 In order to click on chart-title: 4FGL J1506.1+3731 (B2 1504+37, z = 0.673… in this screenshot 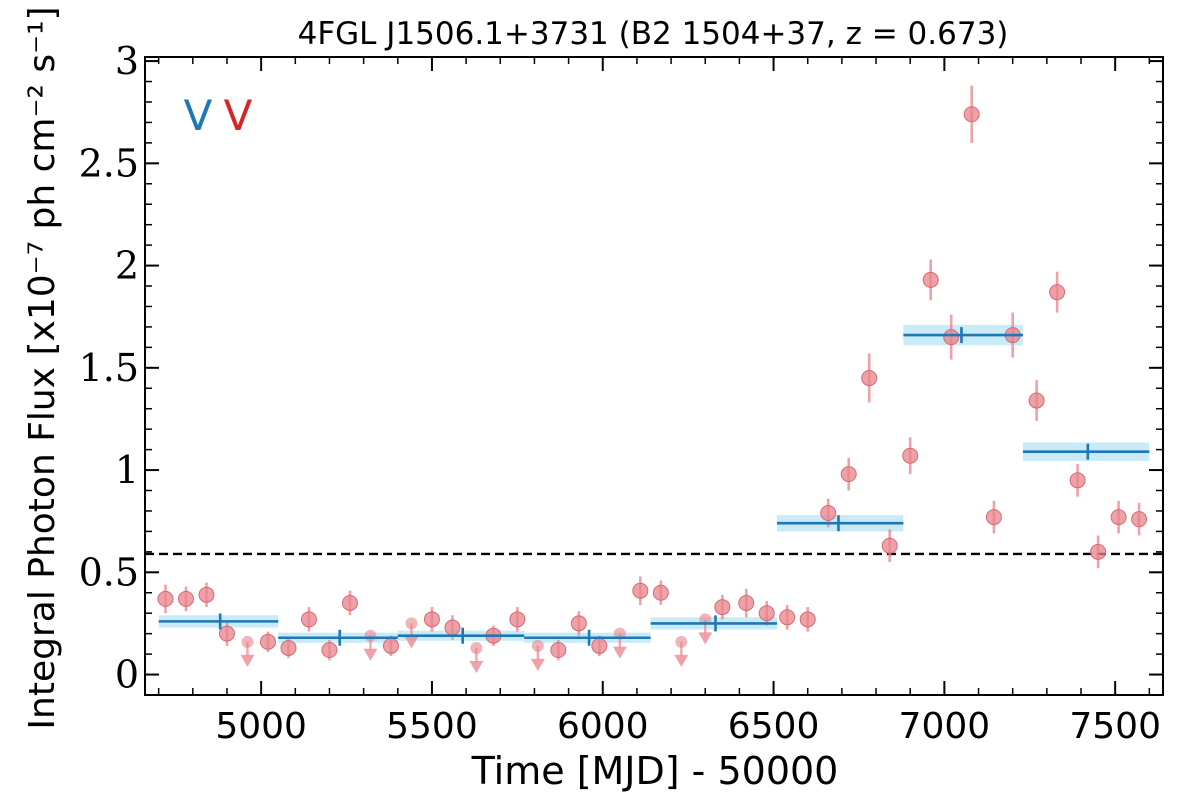, I will do `click(653, 34)`.